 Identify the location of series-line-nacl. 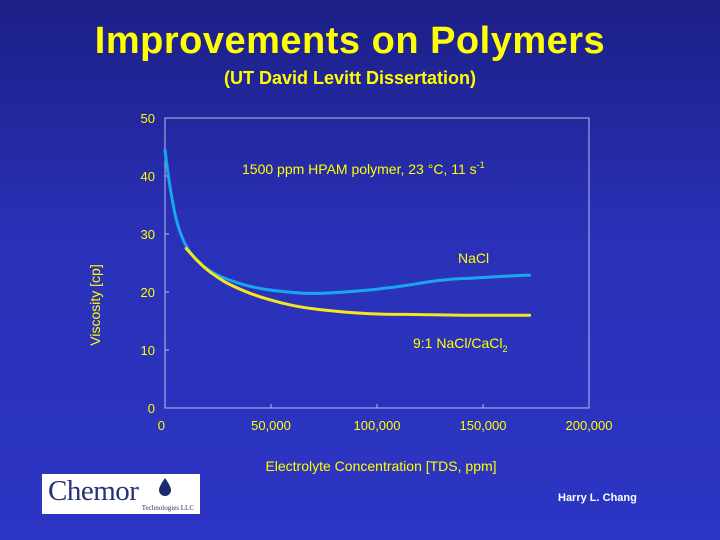
(347, 221).